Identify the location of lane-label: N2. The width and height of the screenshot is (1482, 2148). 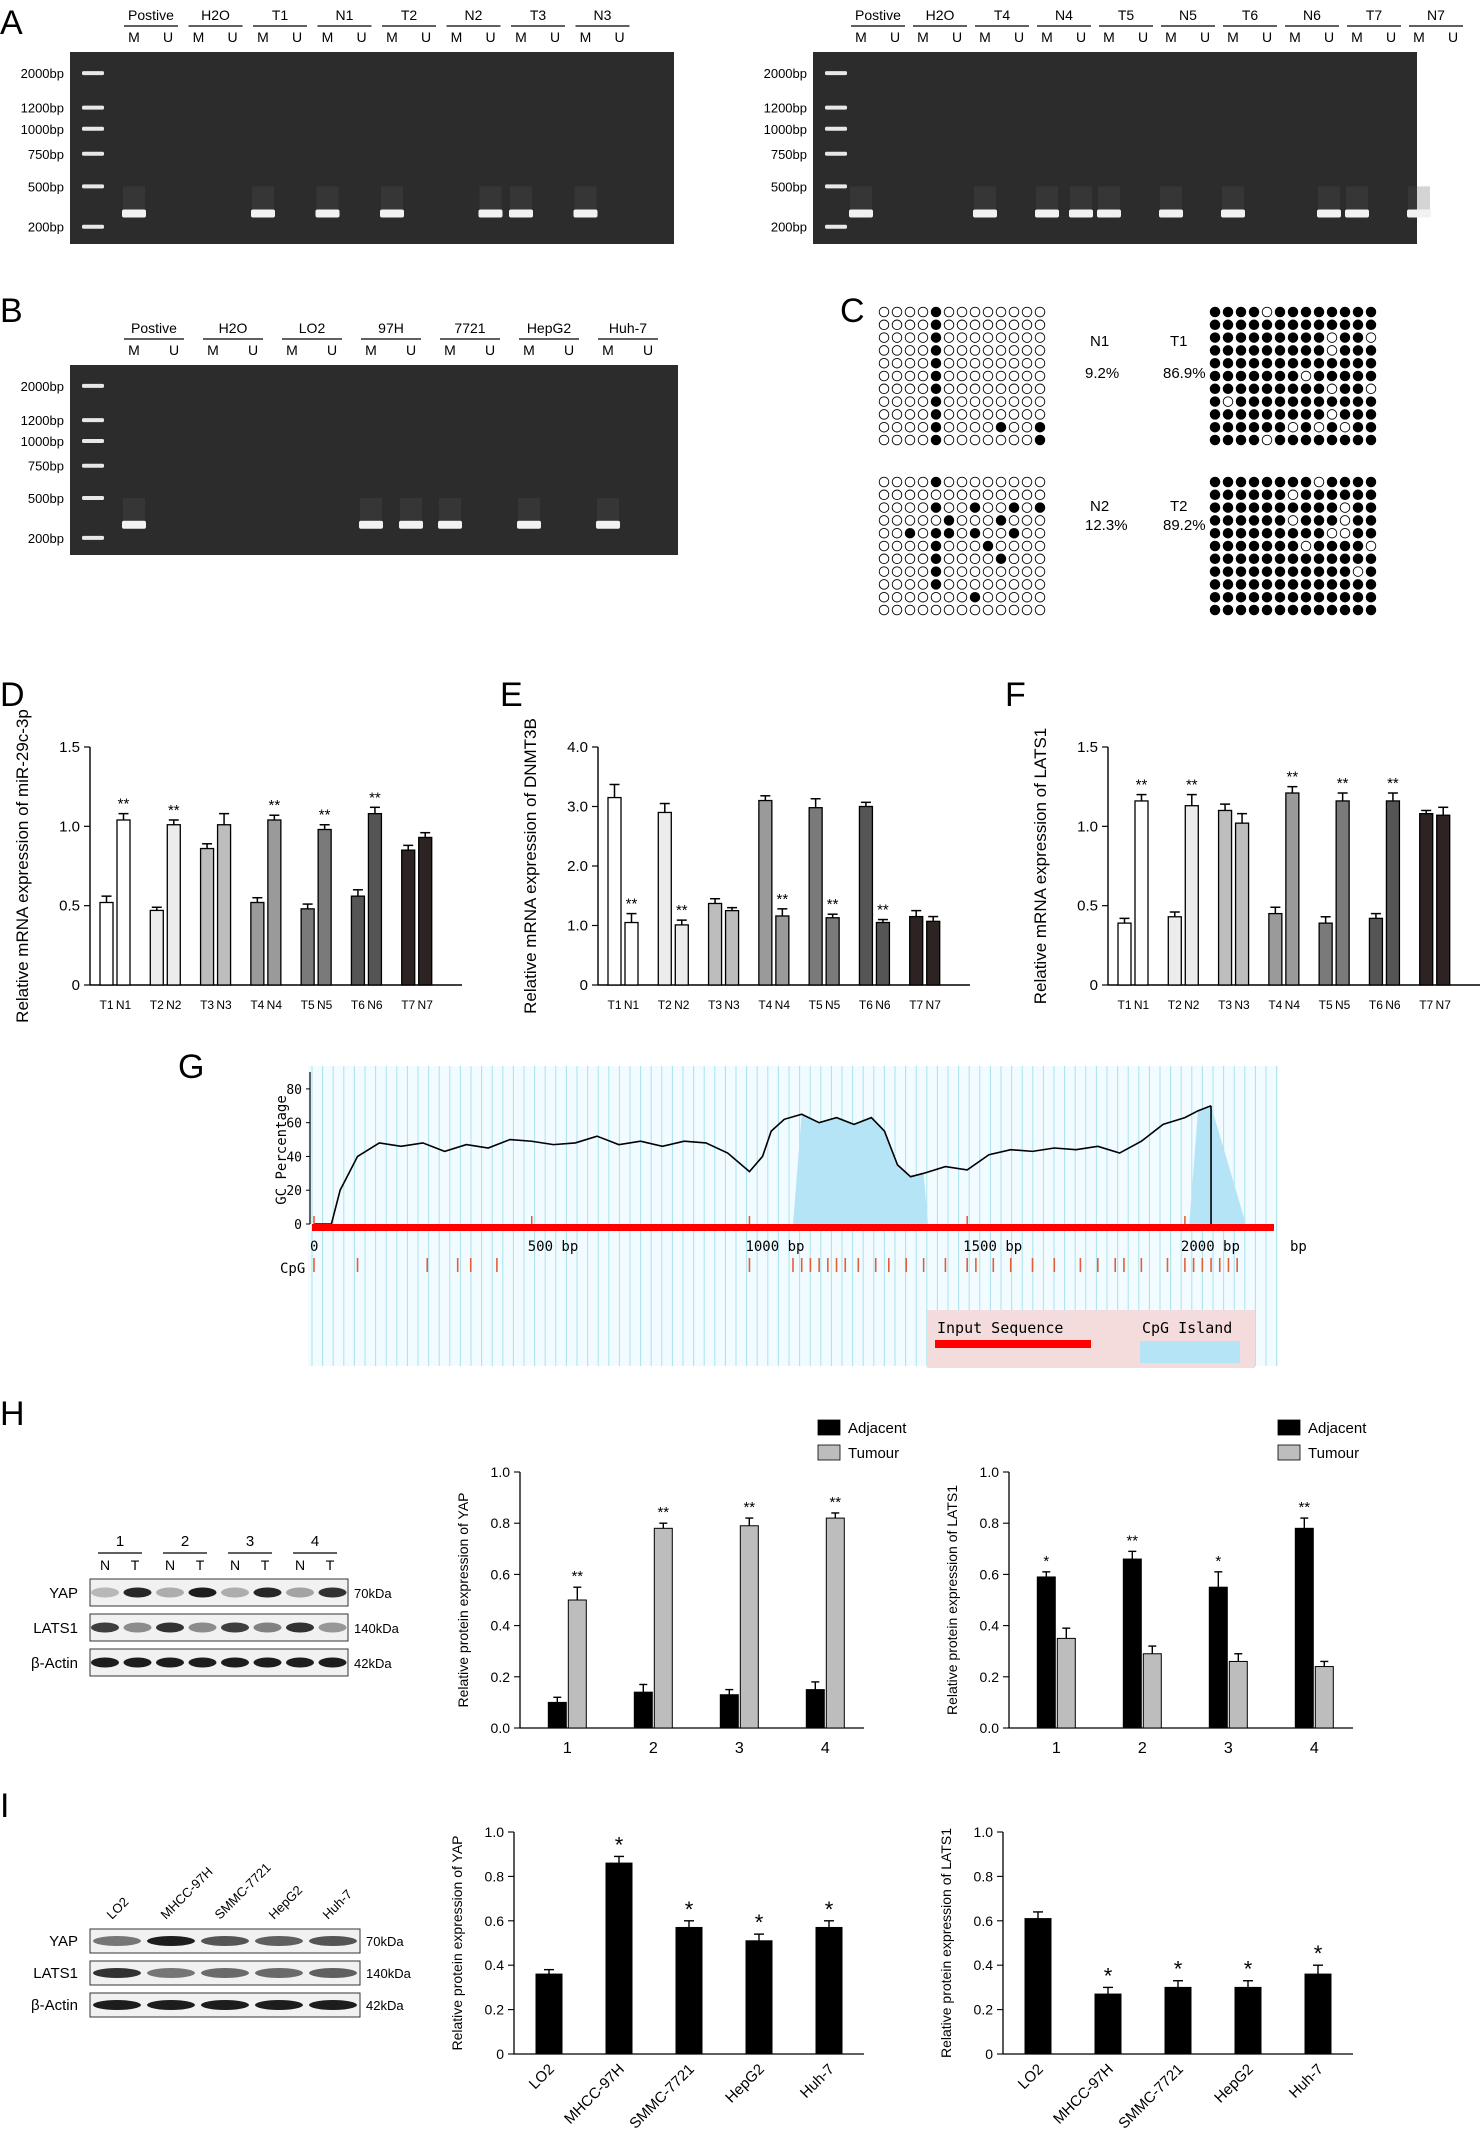
(474, 15).